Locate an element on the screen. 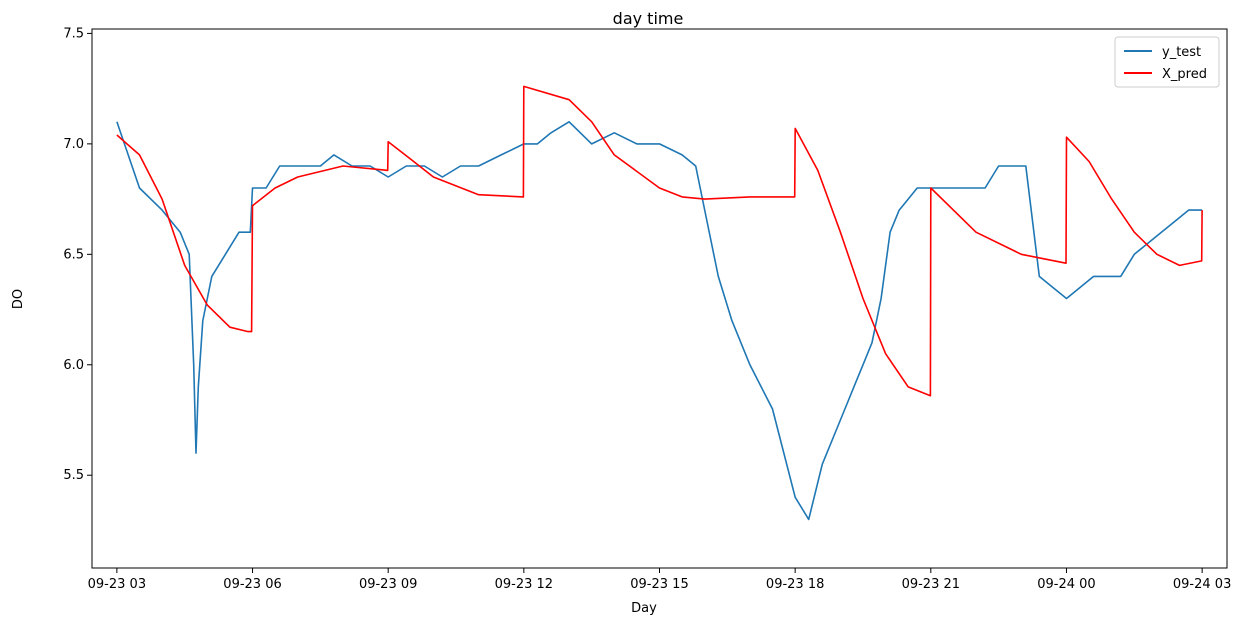  y-axis-label: DO is located at coordinates (18, 299).